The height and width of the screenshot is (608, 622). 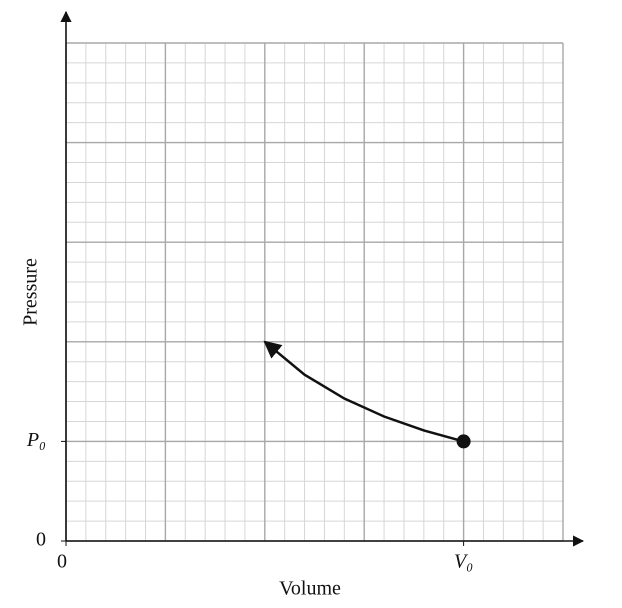 I want to click on y-axis-label: Pressure, so click(x=31, y=292).